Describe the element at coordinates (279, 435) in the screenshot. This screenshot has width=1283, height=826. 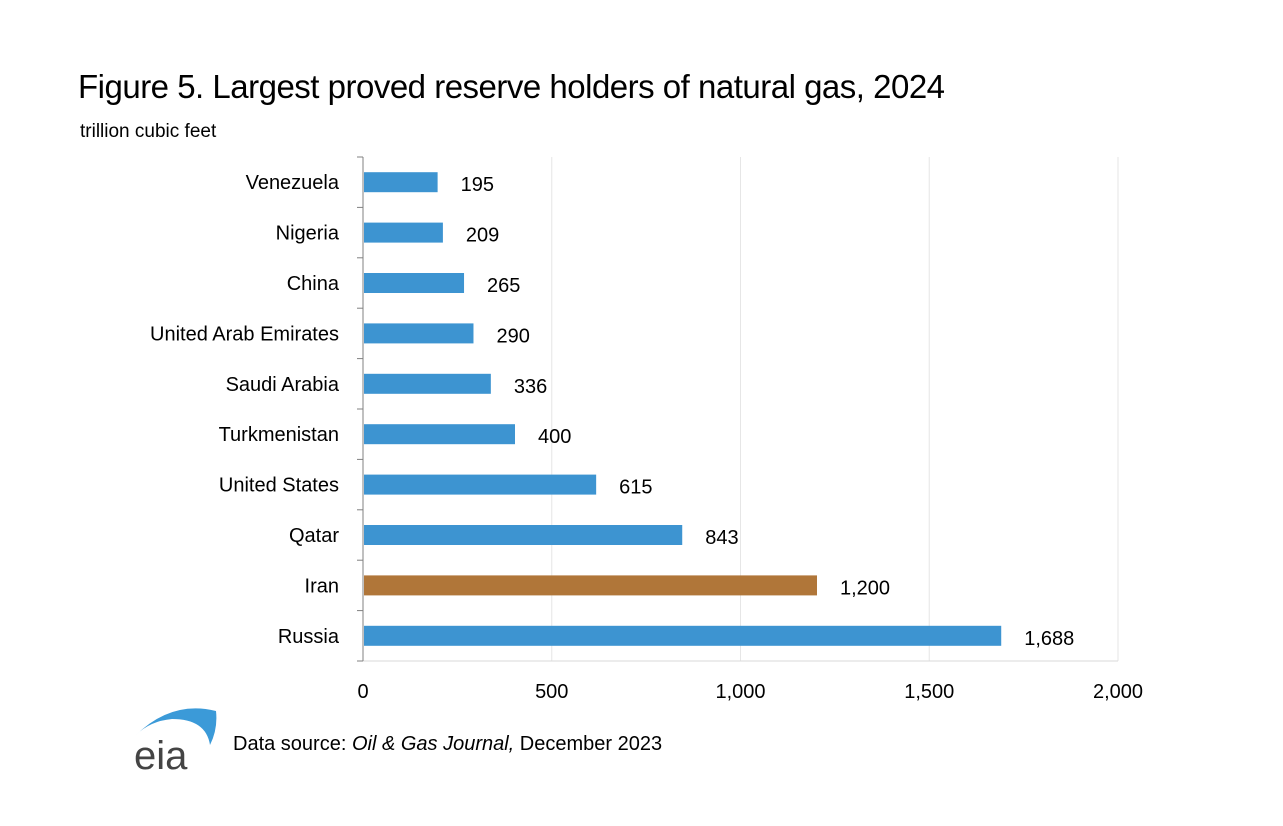
I see `category-label: Turkmenistan` at that location.